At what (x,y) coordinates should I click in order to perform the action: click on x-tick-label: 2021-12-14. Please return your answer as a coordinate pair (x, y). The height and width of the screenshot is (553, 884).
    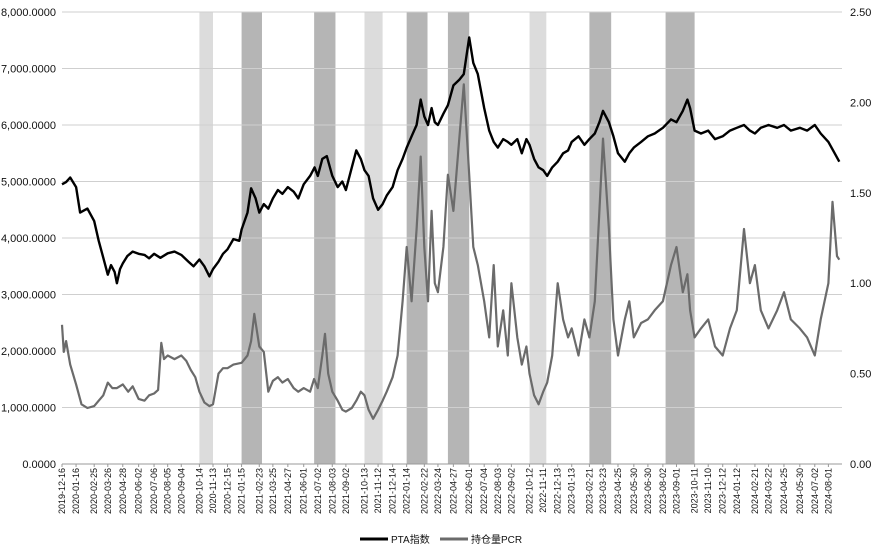
    Looking at the image, I should click on (393, 491).